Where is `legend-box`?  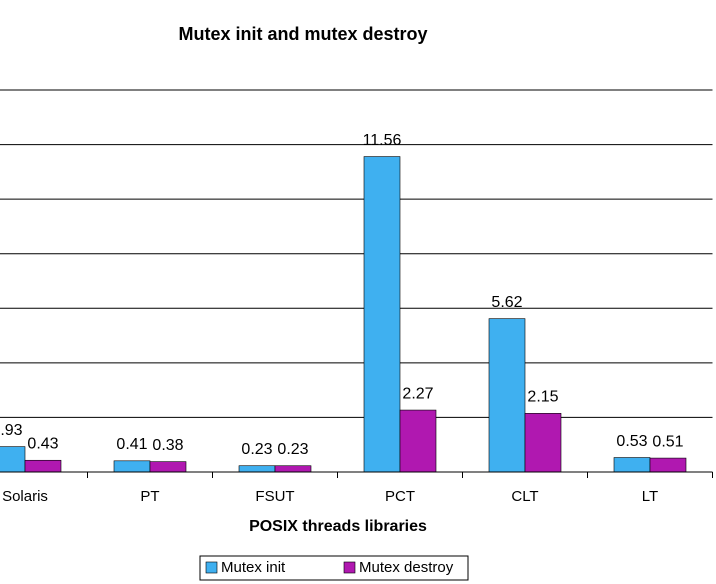
legend-box is located at coordinates (334, 568).